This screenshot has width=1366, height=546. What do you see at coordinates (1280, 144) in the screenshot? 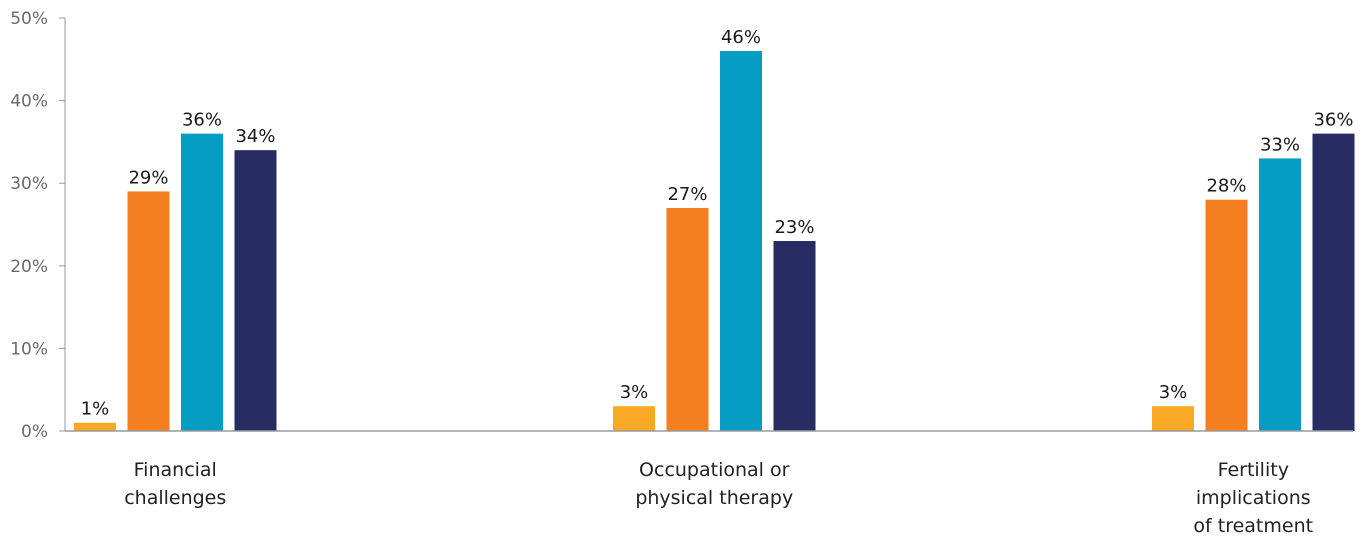
I see `data-label: 33%` at bounding box center [1280, 144].